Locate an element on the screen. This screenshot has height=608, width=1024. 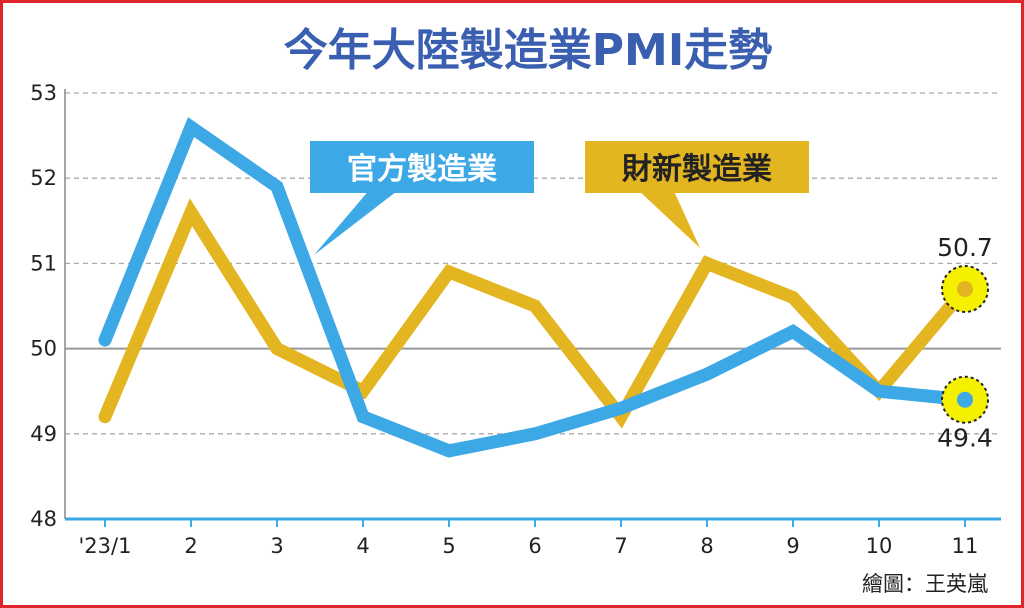
x-tick-label: 10 is located at coordinates (879, 546).